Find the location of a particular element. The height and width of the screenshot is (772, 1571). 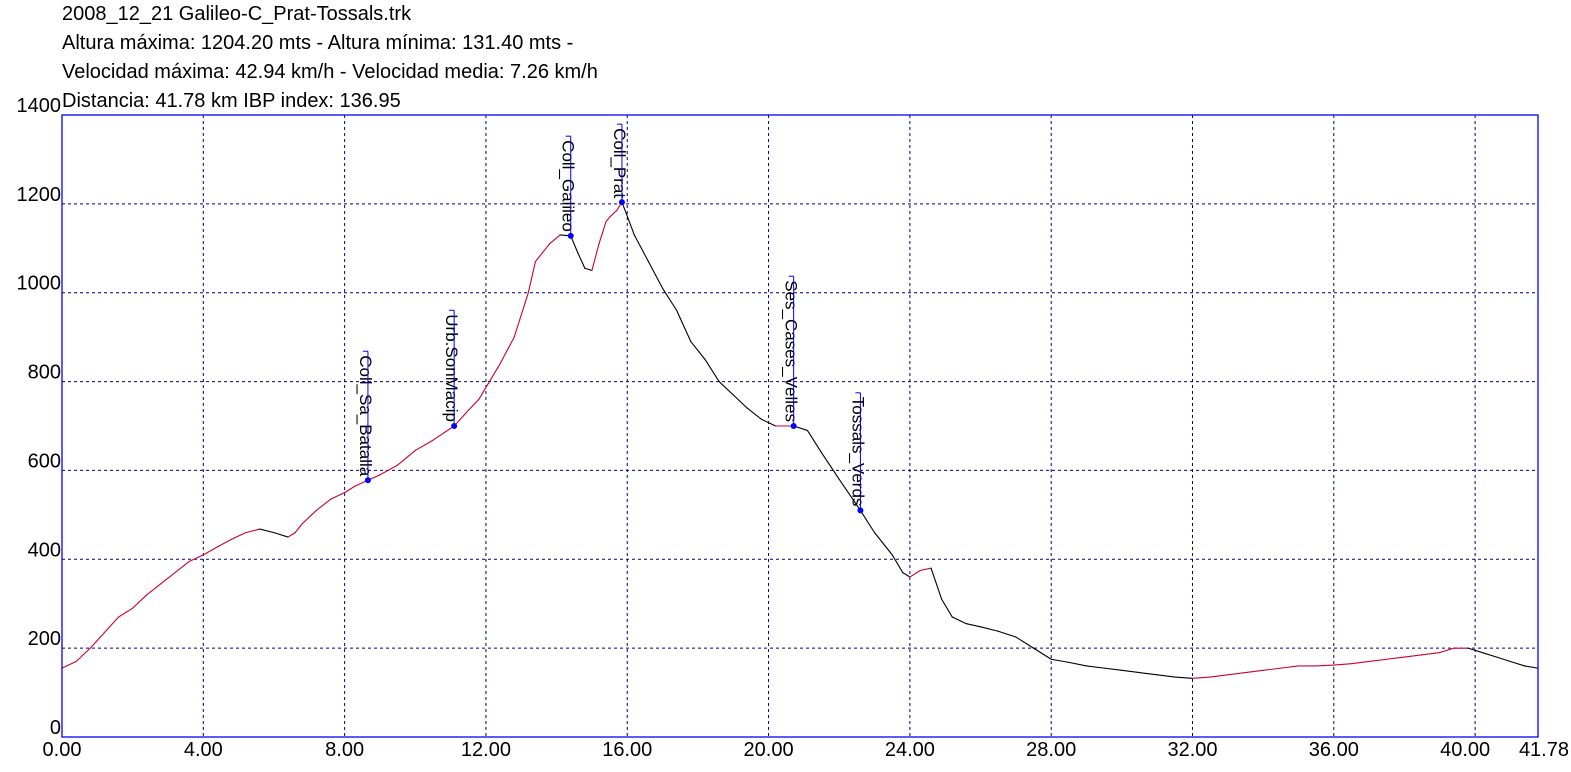

x-tick-label: 41.78 is located at coordinates (1544, 750).